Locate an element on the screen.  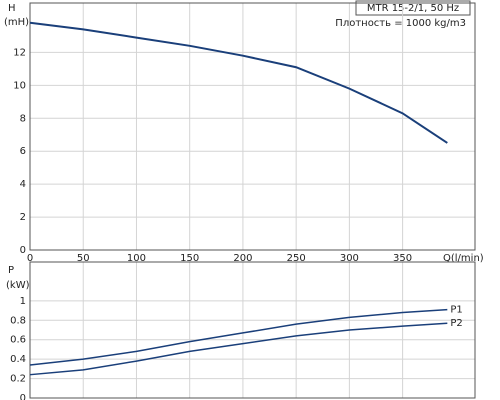
y-label: H is located at coordinates (12, 8).